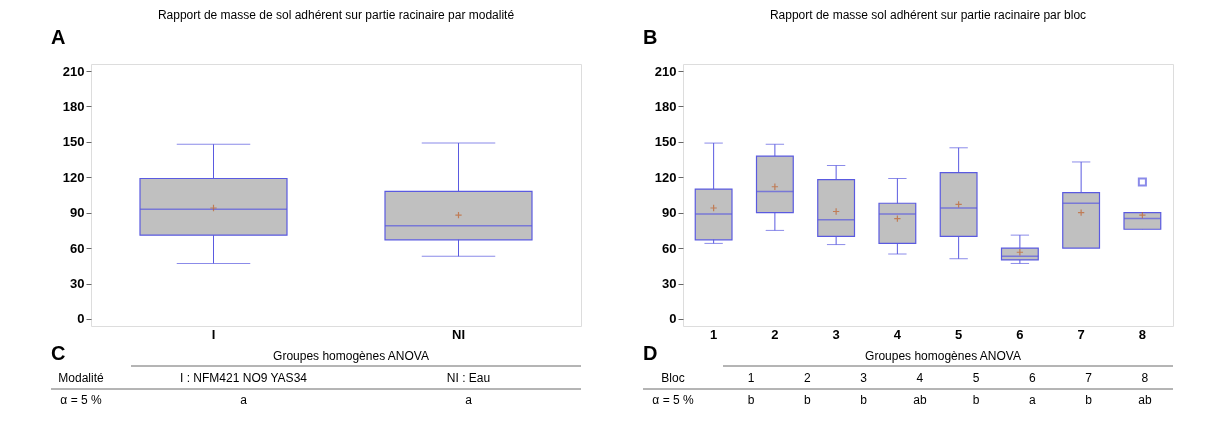 This screenshot has width=1212, height=432. What do you see at coordinates (775, 334) in the screenshot?
I see `x-tick-label: 2` at bounding box center [775, 334].